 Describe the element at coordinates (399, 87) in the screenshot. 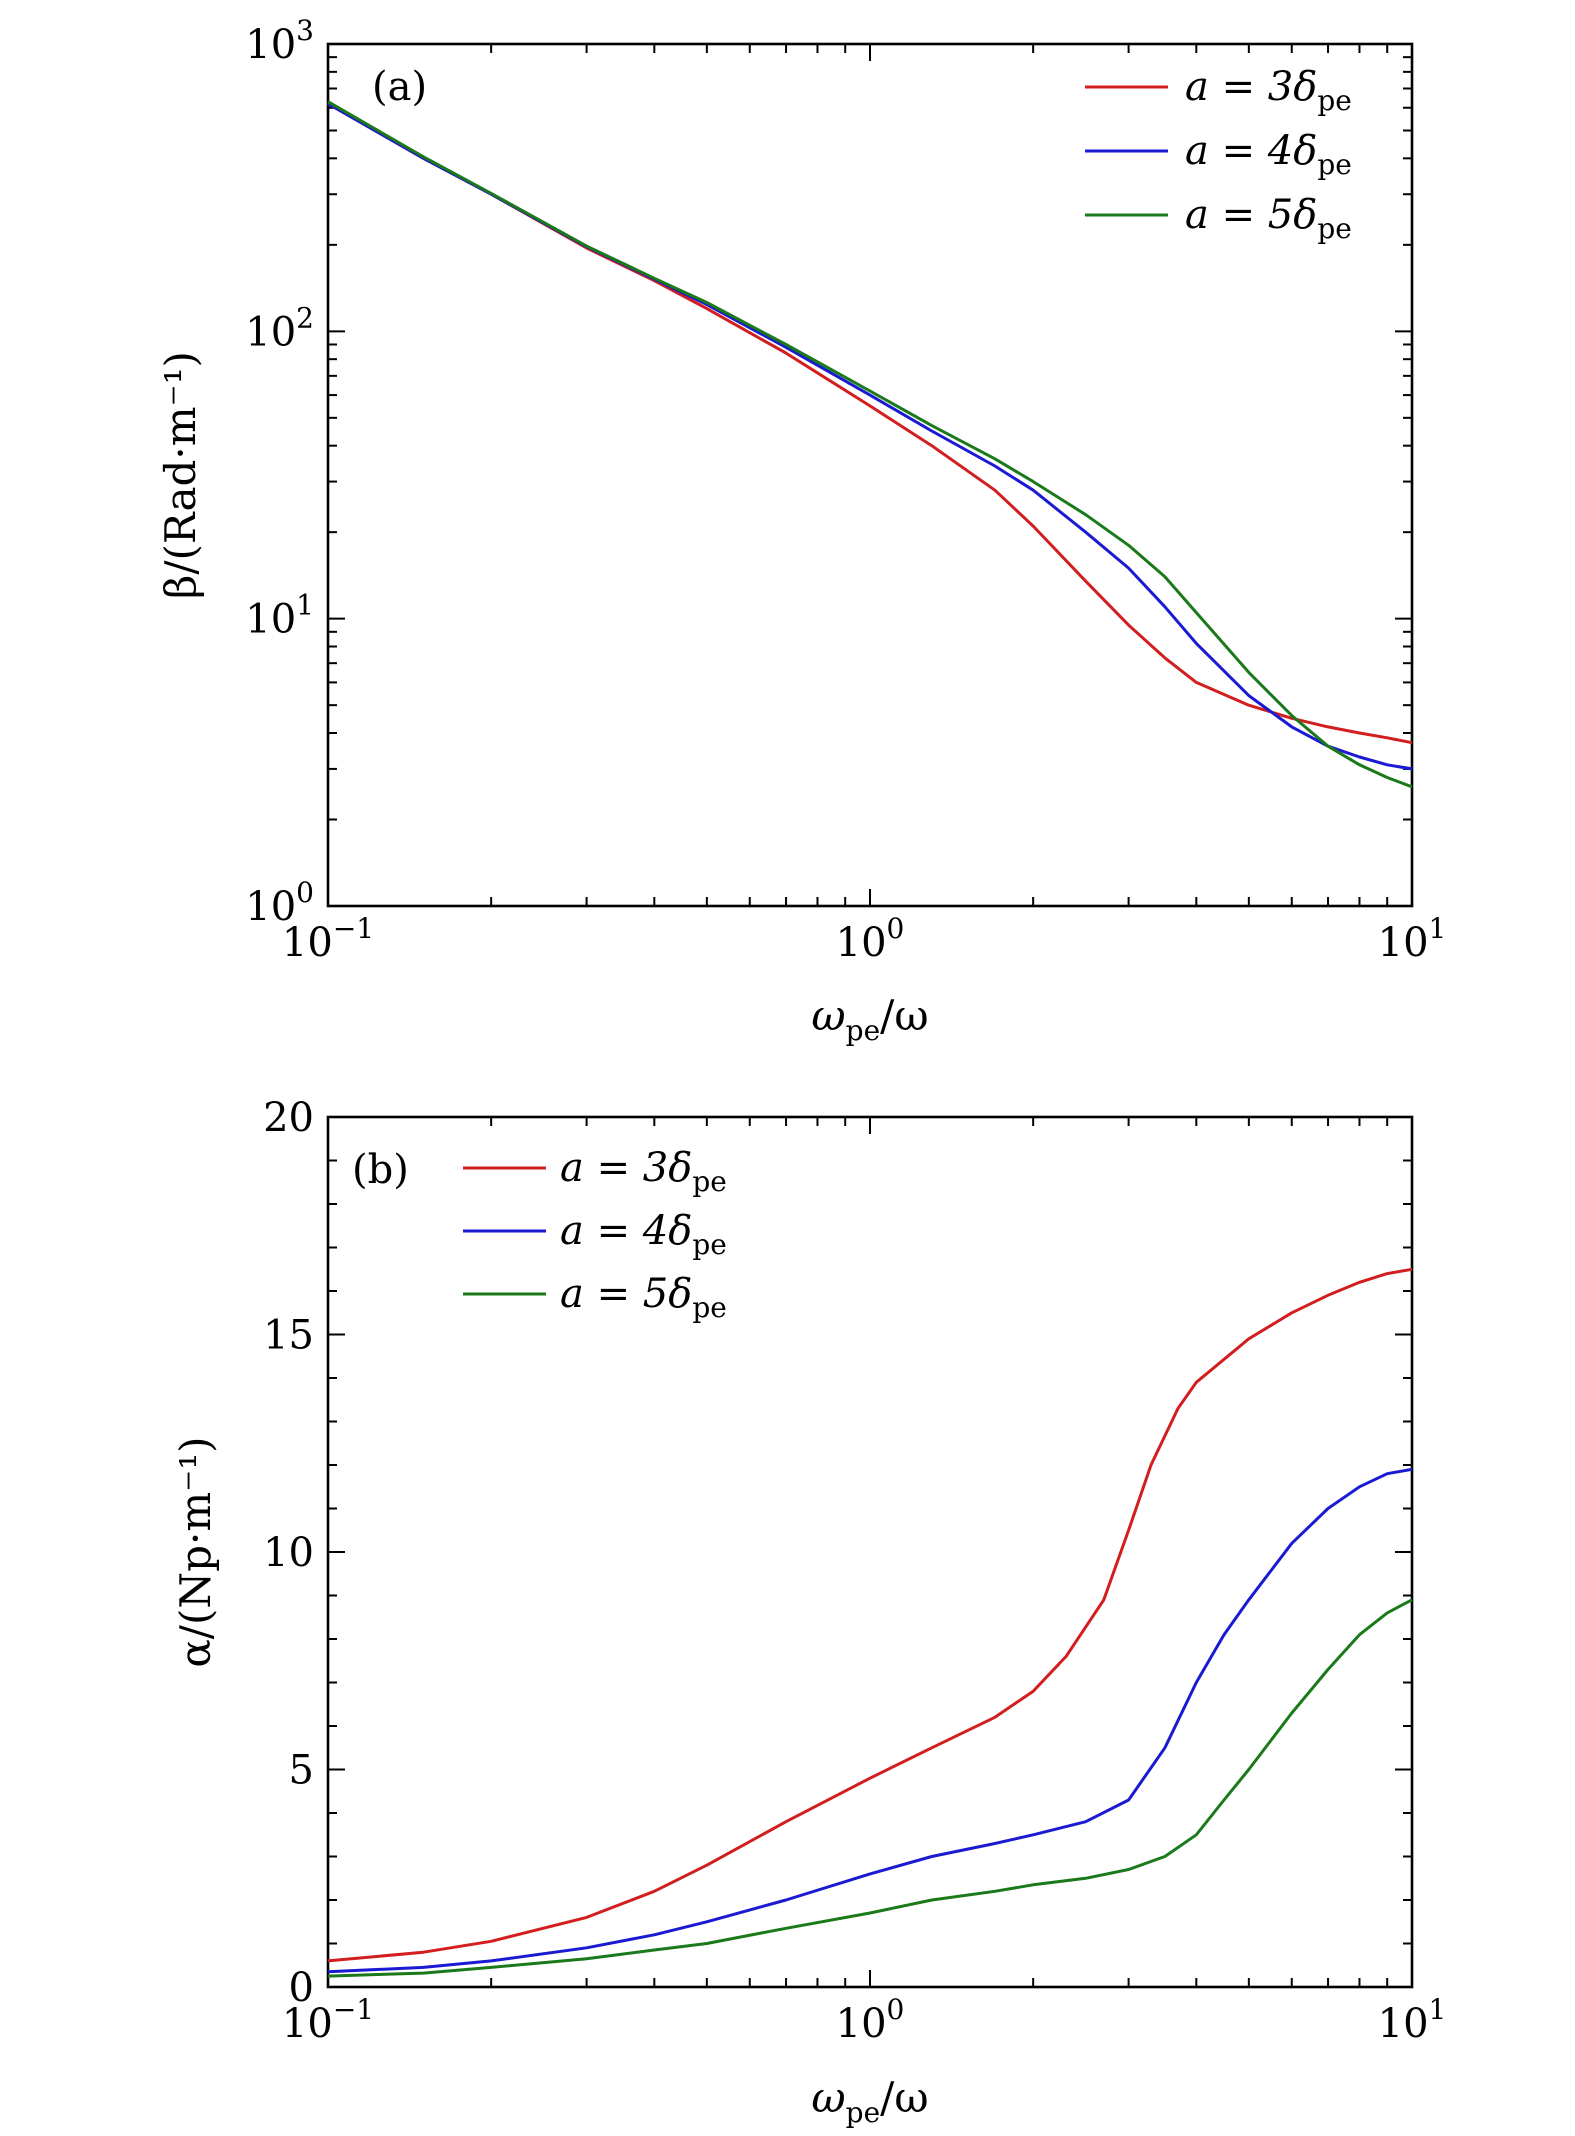

I see `panel-label: (a)` at that location.